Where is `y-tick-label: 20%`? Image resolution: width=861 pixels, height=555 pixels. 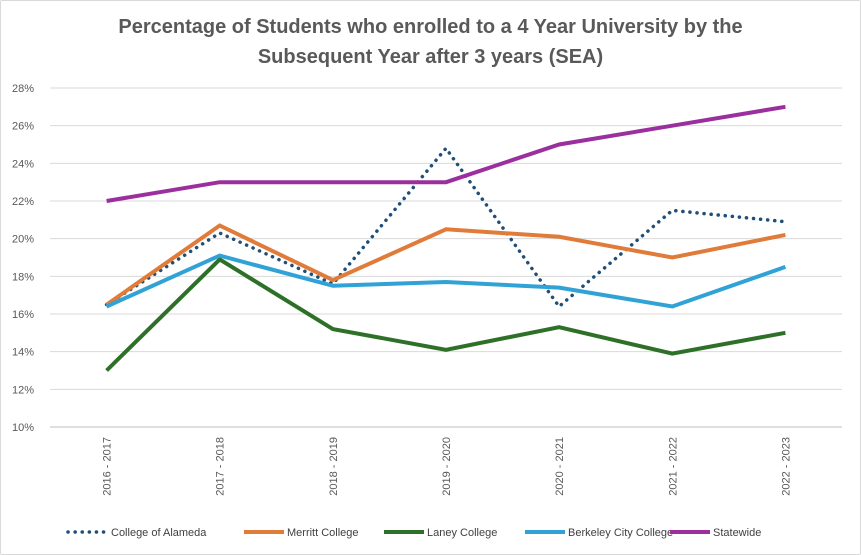 y-tick-label: 20% is located at coordinates (23, 240).